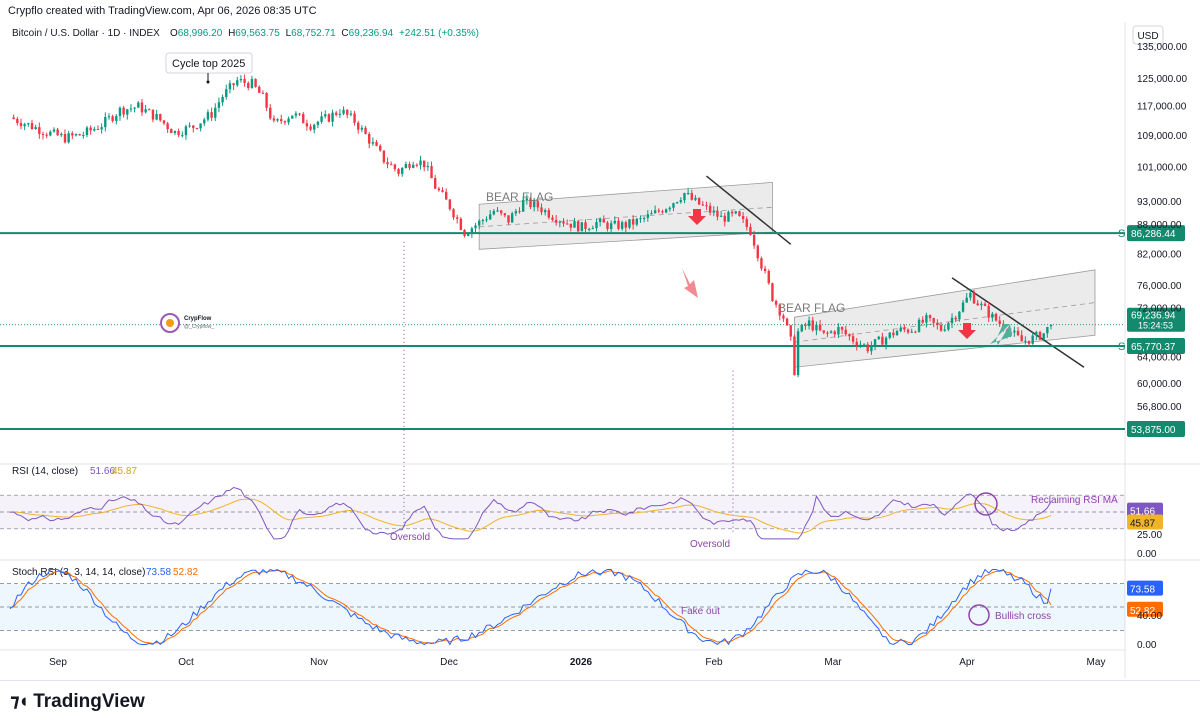 The image size is (1200, 721). What do you see at coordinates (1162, 47) in the screenshot?
I see `price-tick: 135,000.00` at bounding box center [1162, 47].